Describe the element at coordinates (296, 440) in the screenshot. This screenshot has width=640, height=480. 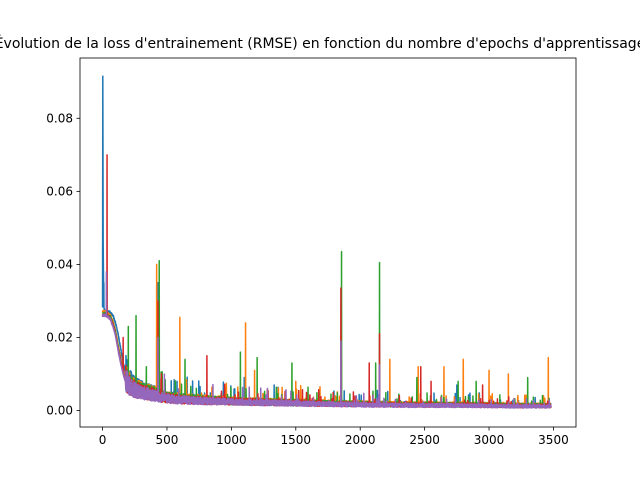
I see `x-tick-label: 1500` at that location.